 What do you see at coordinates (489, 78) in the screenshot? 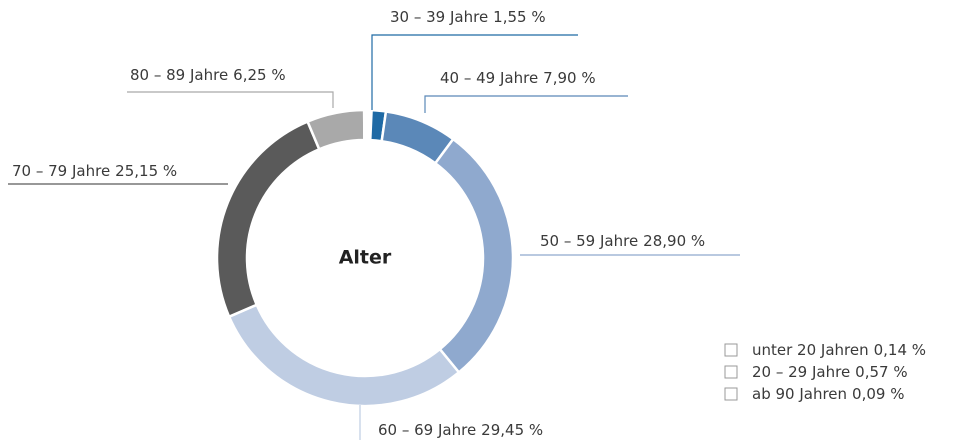
I see `label-category: 40 – 49 Jahre` at bounding box center [489, 78].